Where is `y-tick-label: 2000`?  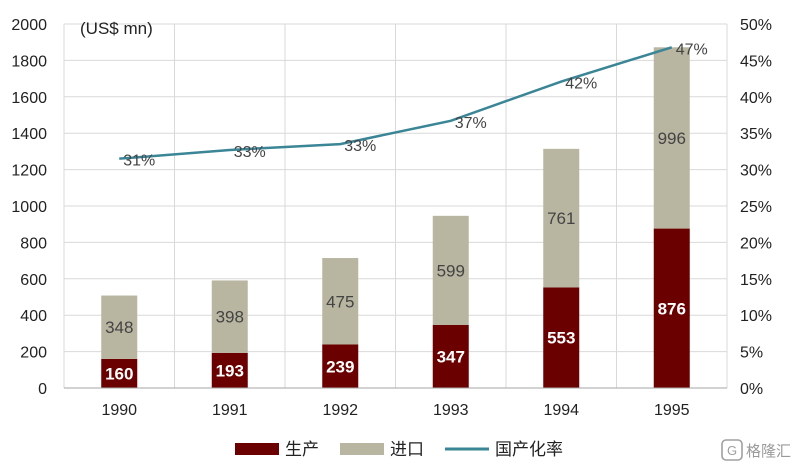 y-tick-label: 2000 is located at coordinates (29, 25).